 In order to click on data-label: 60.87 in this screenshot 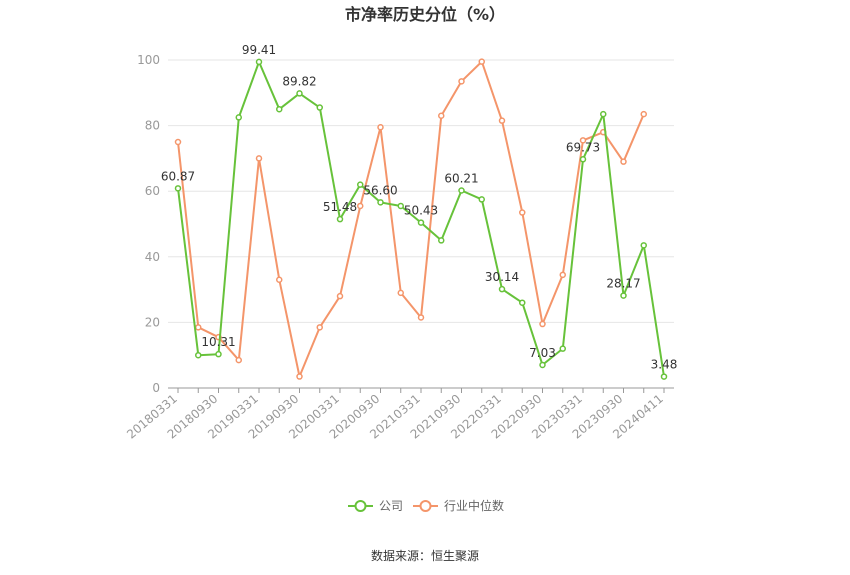, I will do `click(178, 176)`.